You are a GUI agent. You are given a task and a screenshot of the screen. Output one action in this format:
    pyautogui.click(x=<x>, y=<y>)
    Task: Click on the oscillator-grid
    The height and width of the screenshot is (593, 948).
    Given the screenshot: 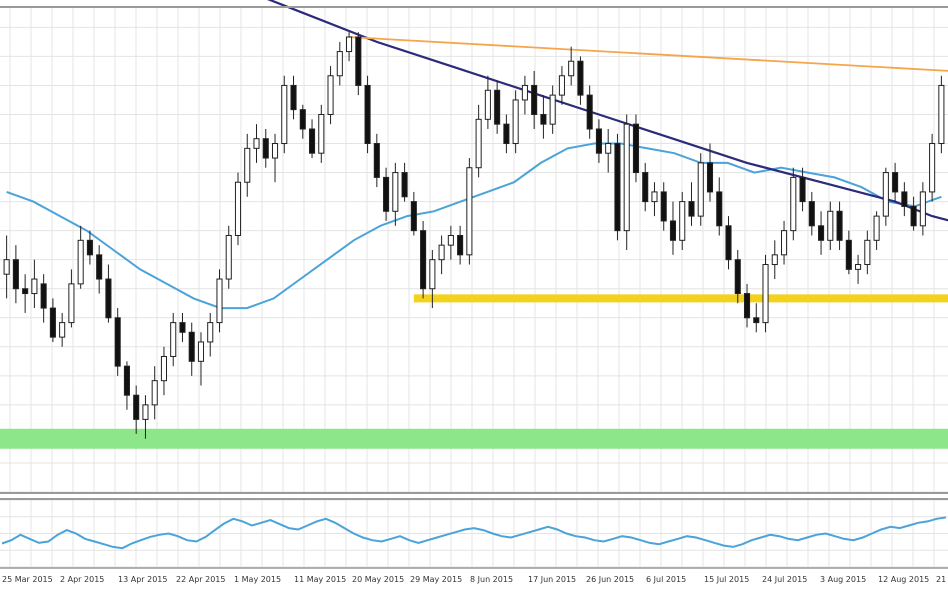 What is the action you would take?
    pyautogui.click(x=474, y=533)
    